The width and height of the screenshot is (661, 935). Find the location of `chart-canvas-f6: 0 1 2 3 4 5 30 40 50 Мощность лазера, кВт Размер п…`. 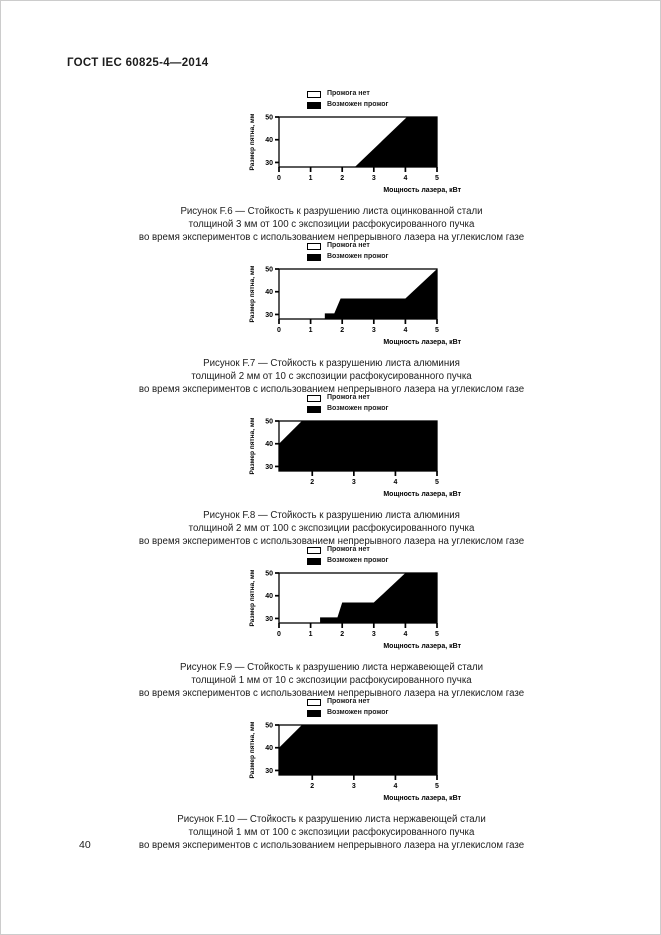

chart-canvas-f6: 0 1 2 3 4 5 30 40 50 Мощность лазера, кВт Размер п… is located at coordinates (355, 153).